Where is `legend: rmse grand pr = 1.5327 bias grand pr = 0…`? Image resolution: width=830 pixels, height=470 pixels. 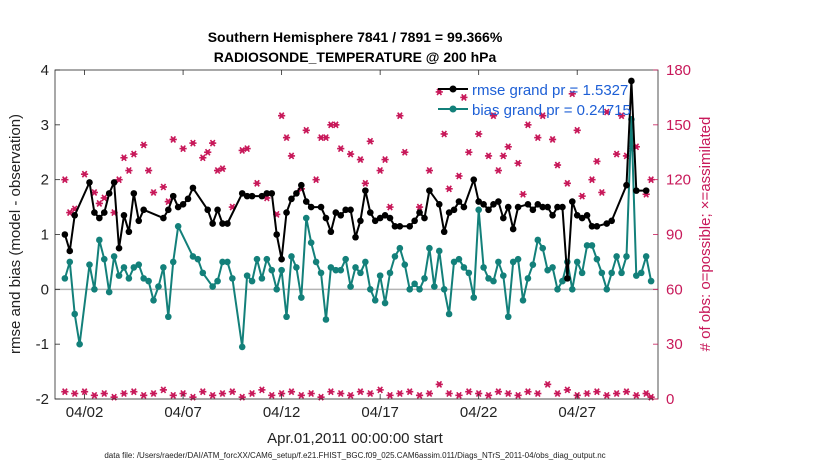
legend: rmse grand pr = 1.5327 bias grand pr = 0… is located at coordinates (534, 100).